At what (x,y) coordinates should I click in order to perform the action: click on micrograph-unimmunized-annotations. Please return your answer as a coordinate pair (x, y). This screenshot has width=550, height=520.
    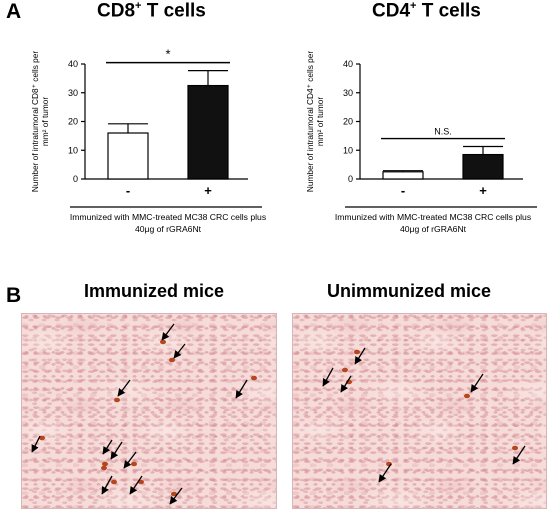
    Looking at the image, I should click on (424, 415).